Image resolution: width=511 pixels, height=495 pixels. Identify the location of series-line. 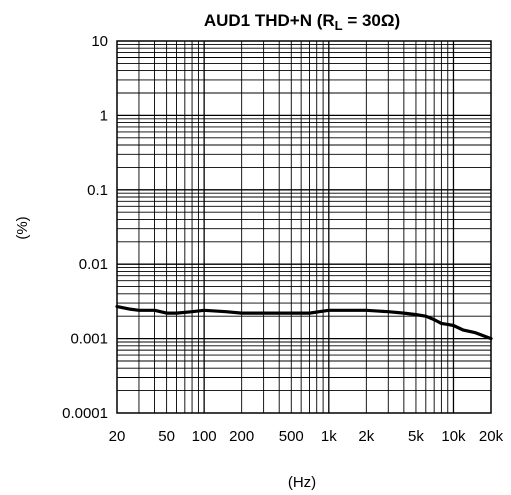
(304, 322).